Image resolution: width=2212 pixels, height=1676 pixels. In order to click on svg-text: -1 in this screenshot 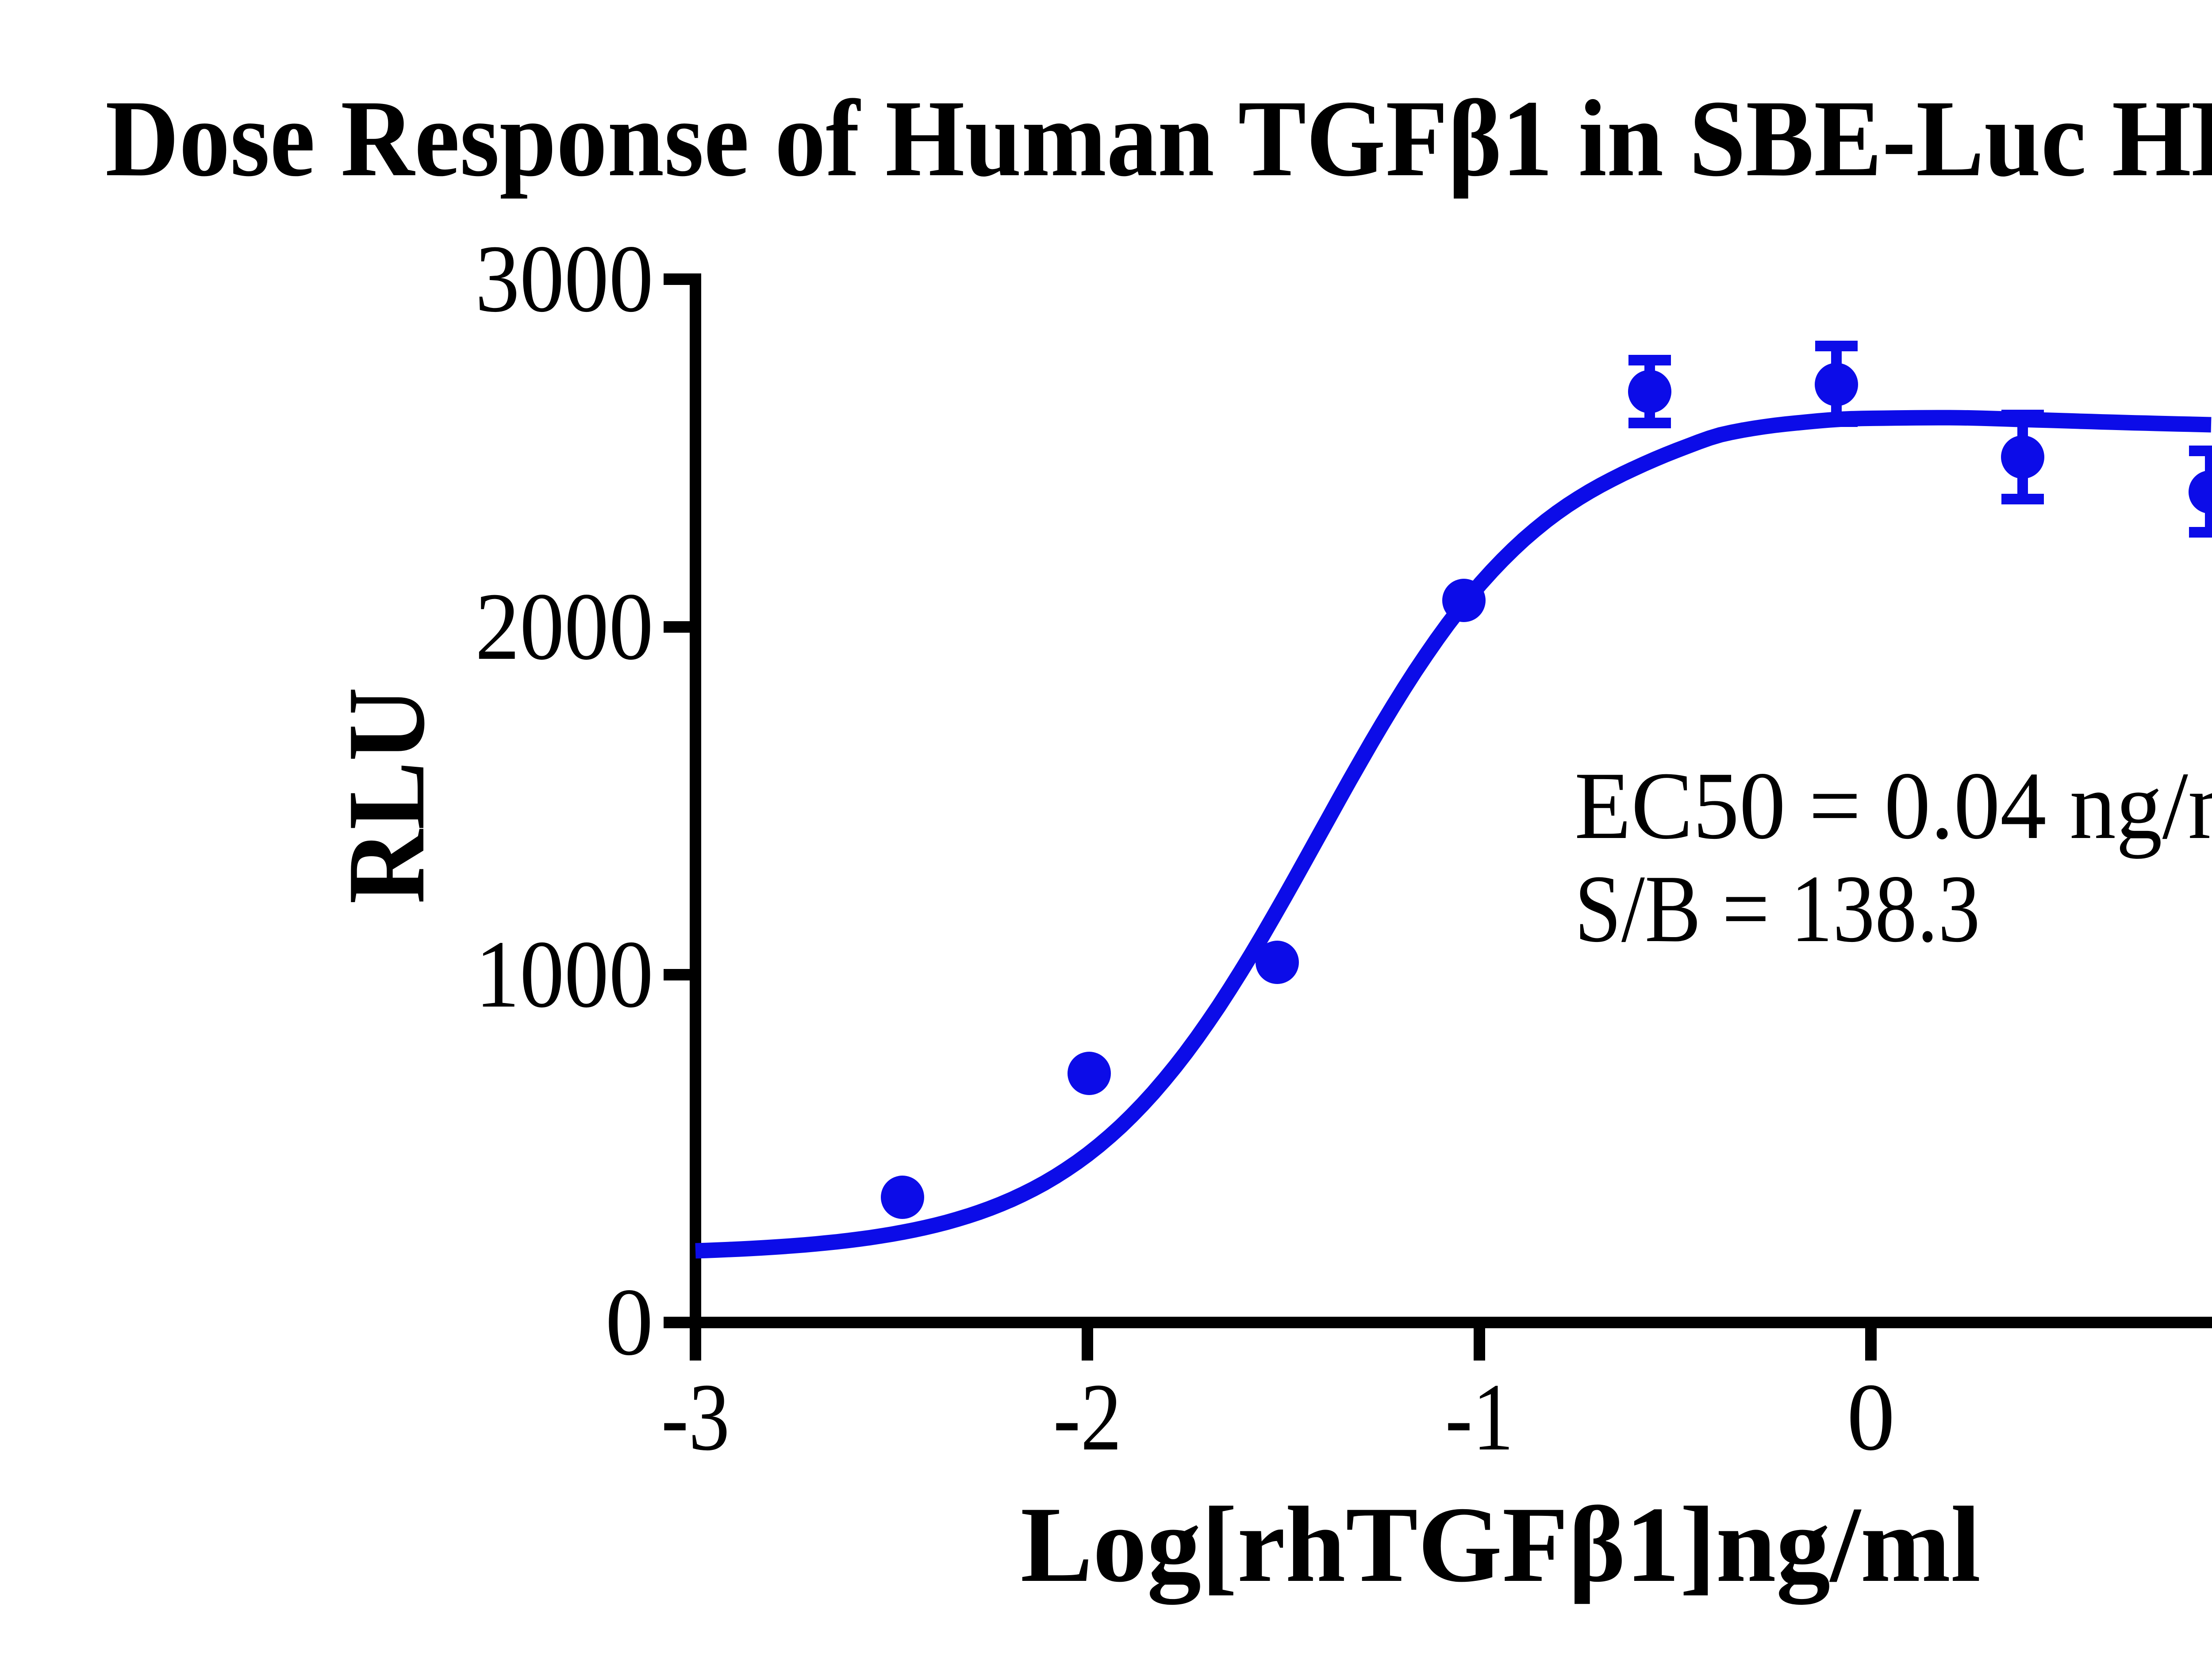, I will do `click(1480, 1417)`.